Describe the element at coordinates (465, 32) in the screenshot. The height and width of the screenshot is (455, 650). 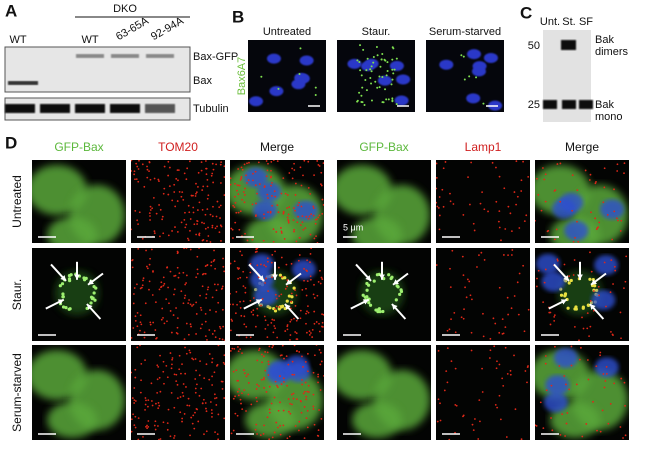
I see `condition-label: Serum-starved` at that location.